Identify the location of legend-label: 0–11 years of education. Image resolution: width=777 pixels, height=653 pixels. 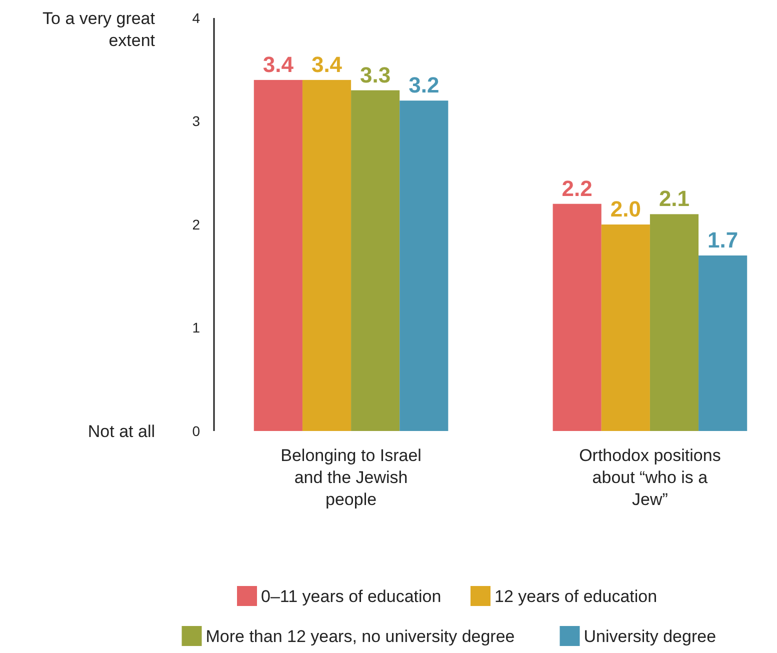
(351, 596).